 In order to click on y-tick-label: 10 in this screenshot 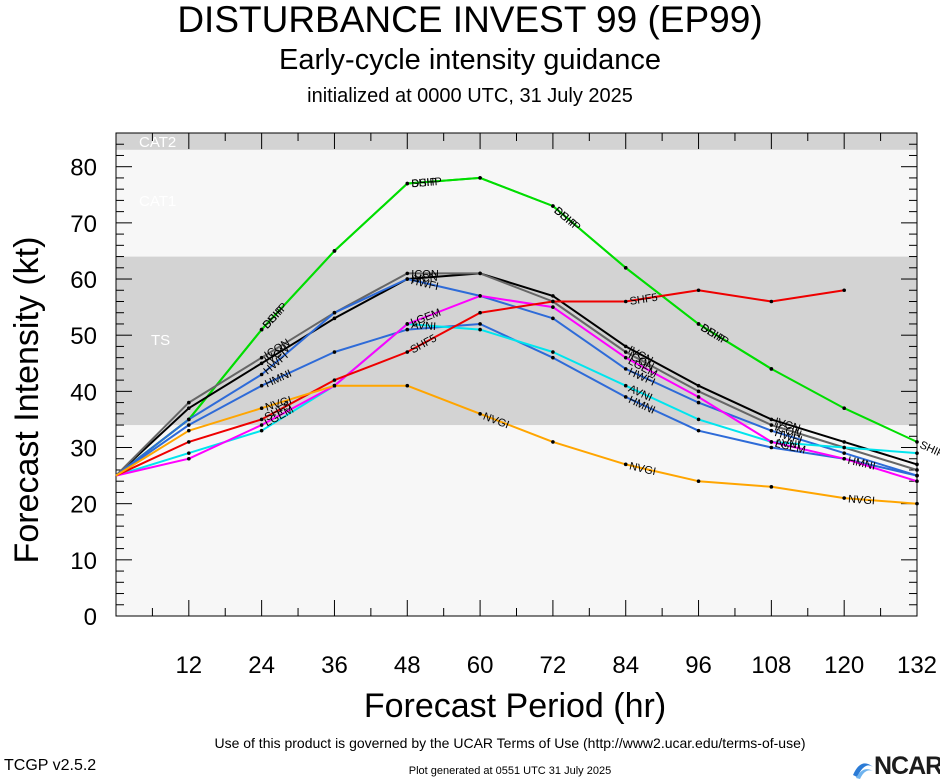, I will do `click(83, 561)`.